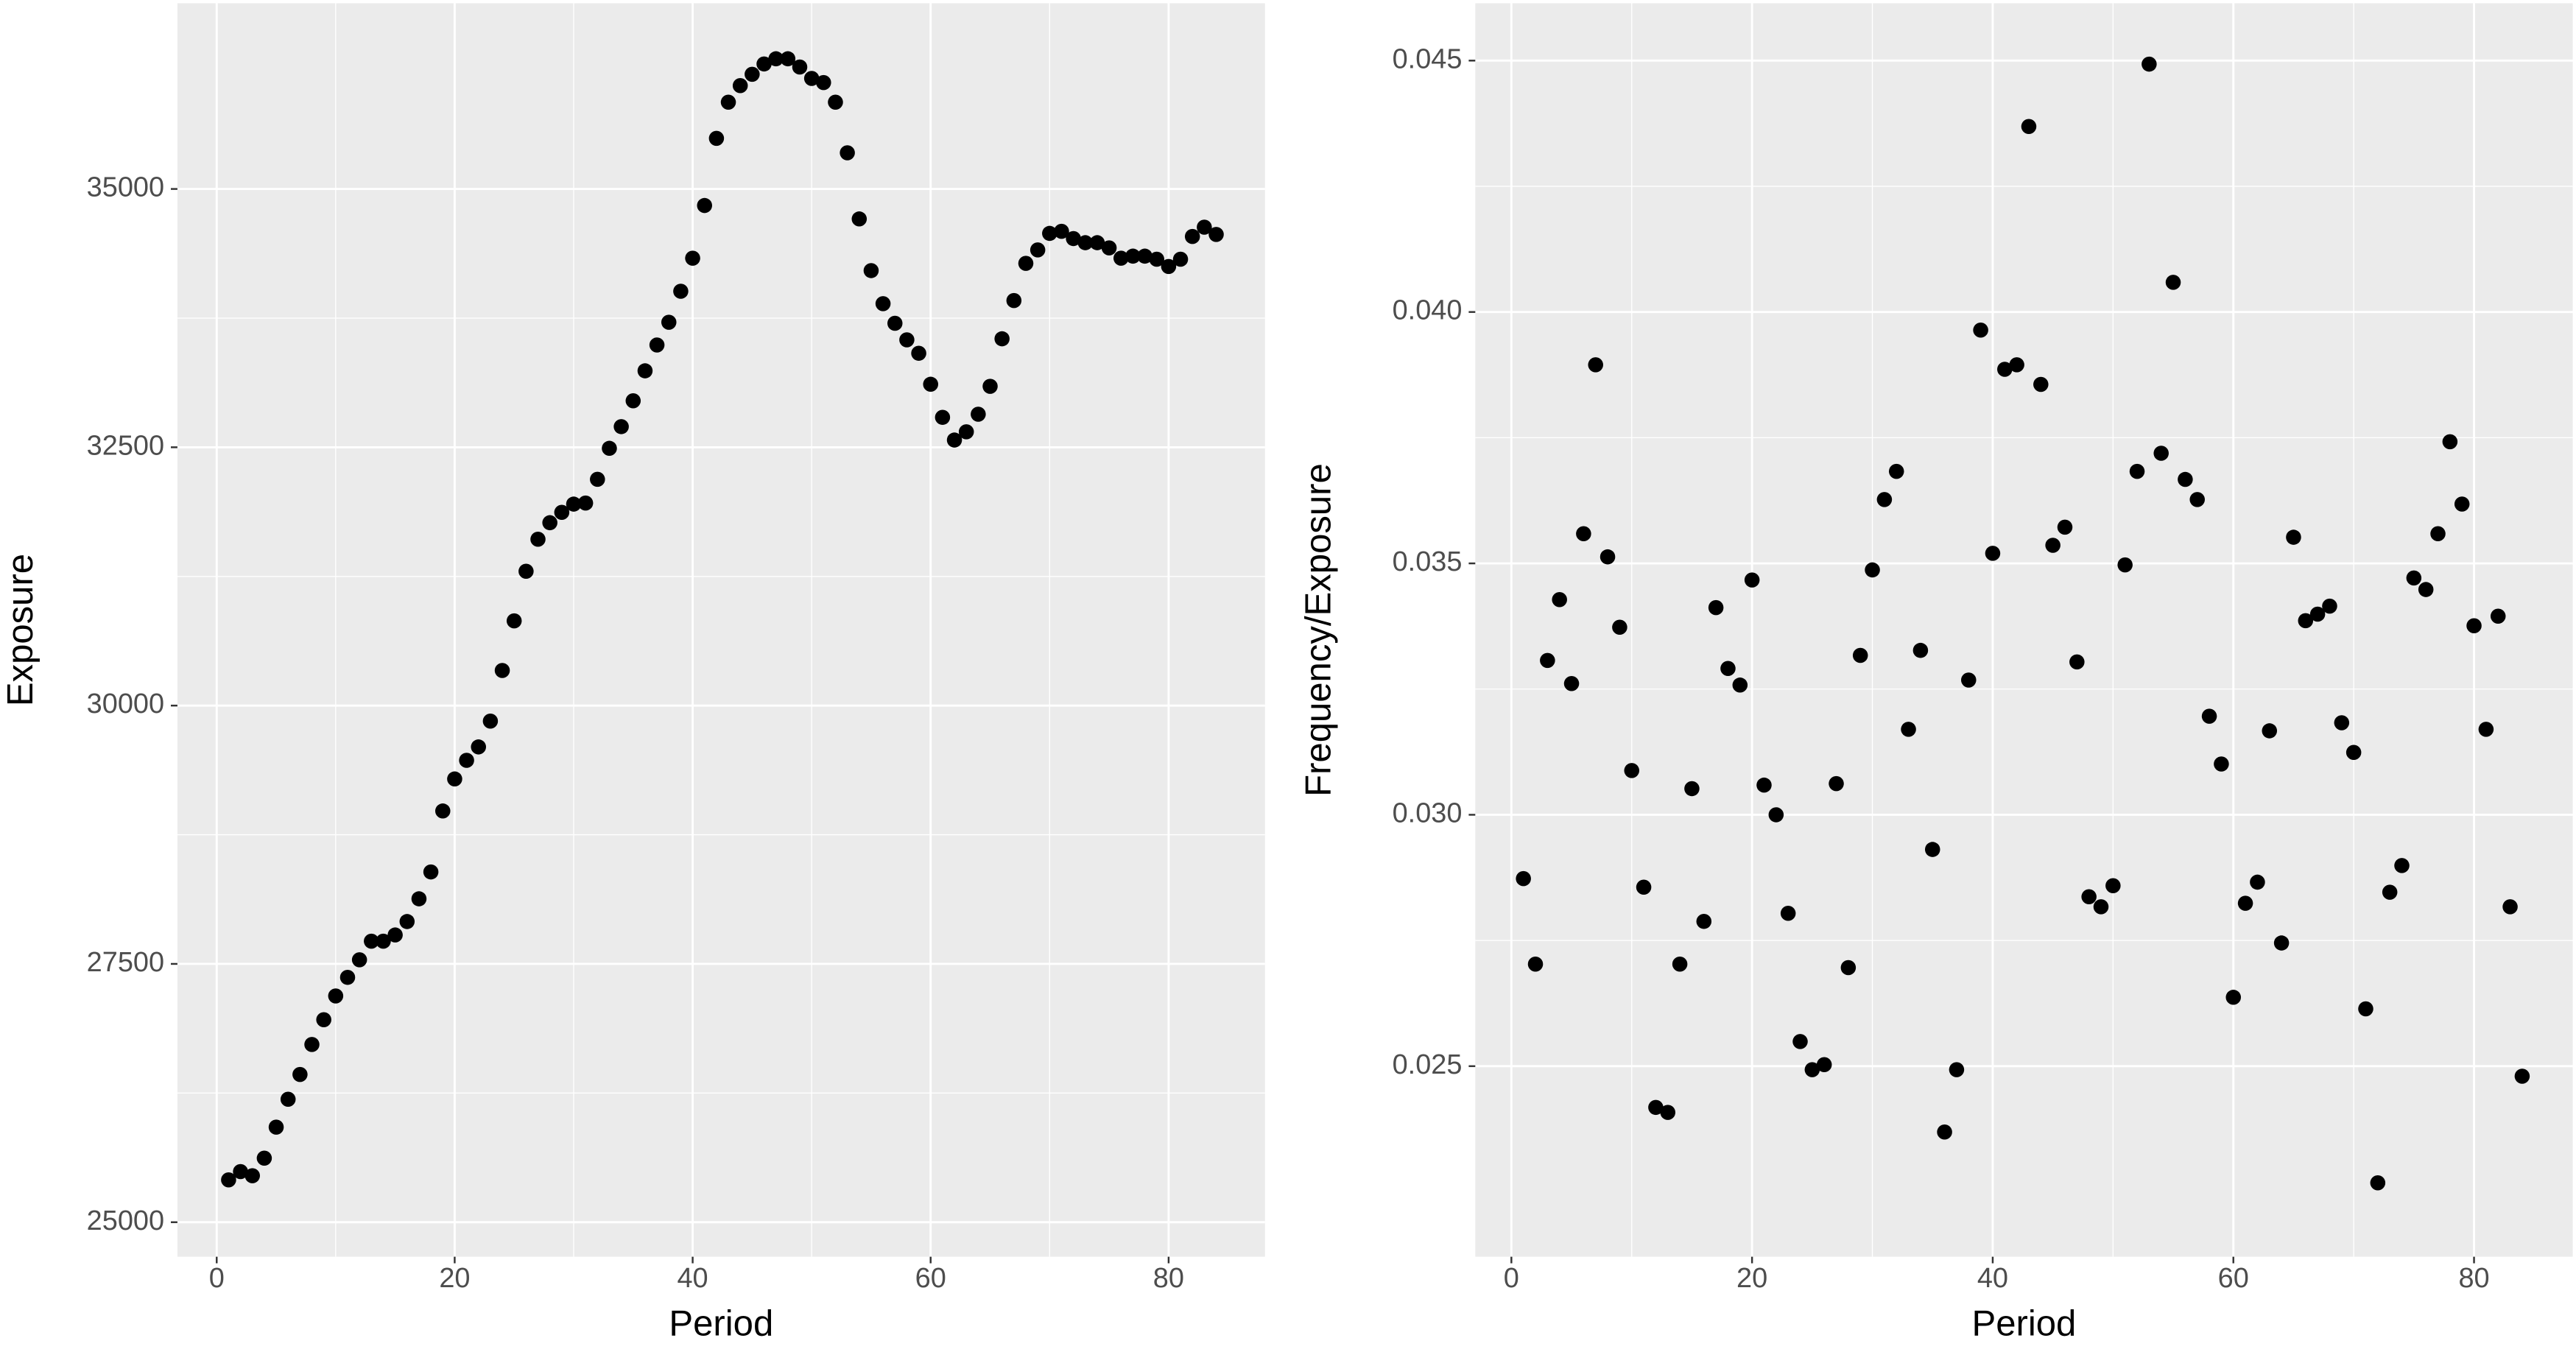 The image size is (2576, 1352). Describe the element at coordinates (1428, 813) in the screenshot. I see `y-tick-label: 0.030` at that location.